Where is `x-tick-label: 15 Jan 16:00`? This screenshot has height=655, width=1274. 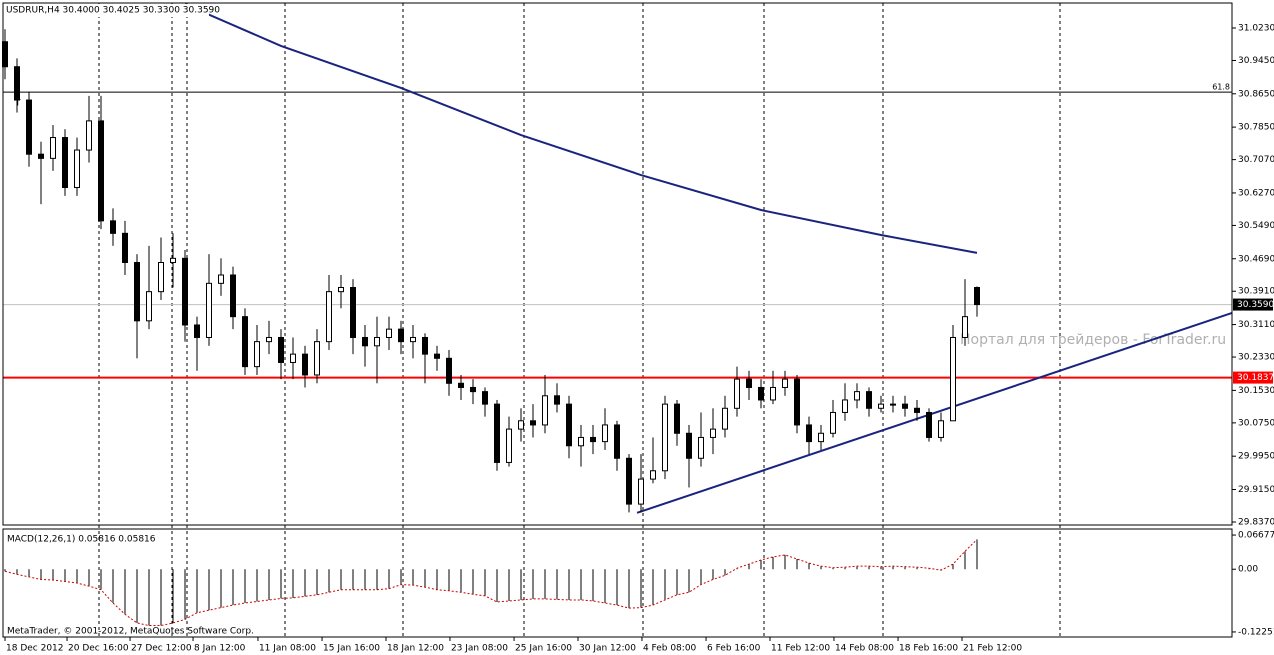 x-tick-label: 15 Jan 16:00 is located at coordinates (351, 649).